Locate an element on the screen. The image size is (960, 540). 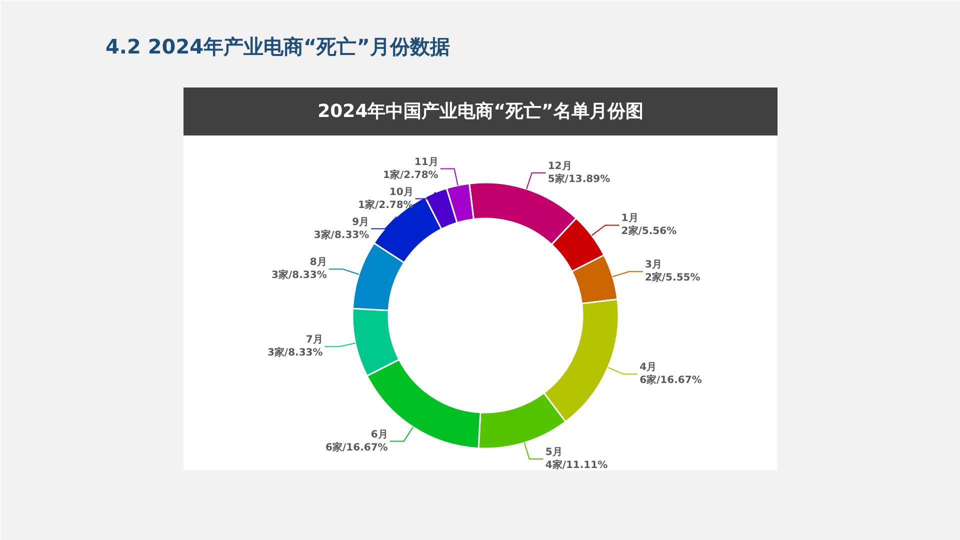
data-label: 2家/5.56% is located at coordinates (649, 231).